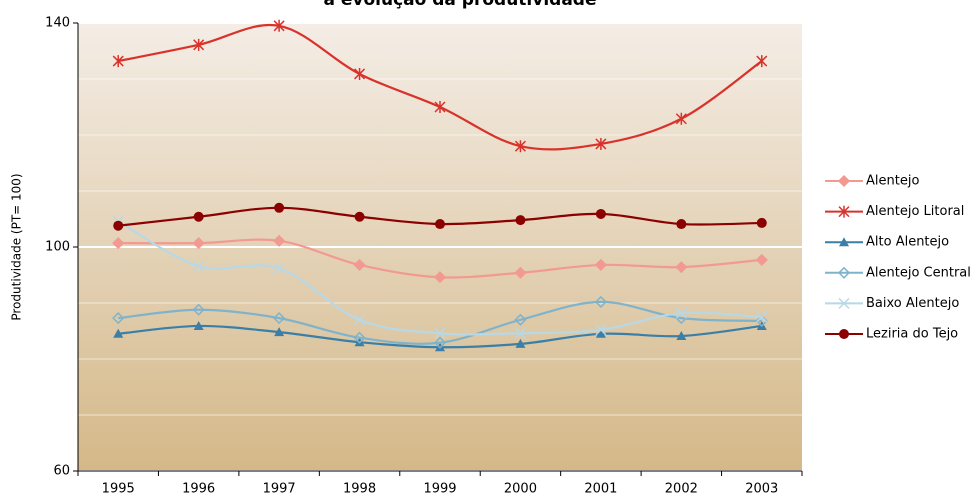  Describe the element at coordinates (57, 23) in the screenshot. I see `y-tick-label: 140` at that location.